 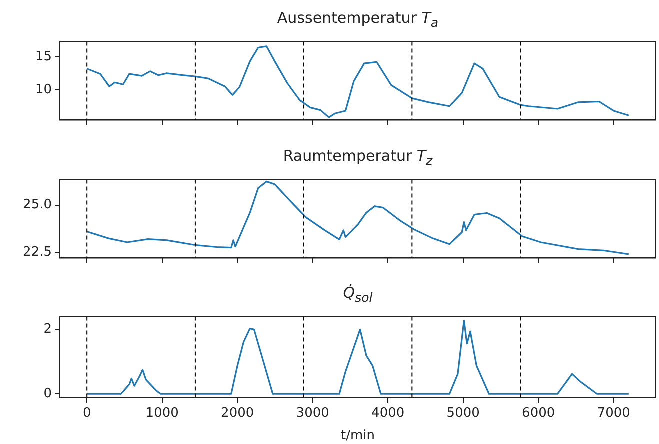 What do you see at coordinates (539, 414) in the screenshot?
I see `x-tick-label: 6000` at bounding box center [539, 414].